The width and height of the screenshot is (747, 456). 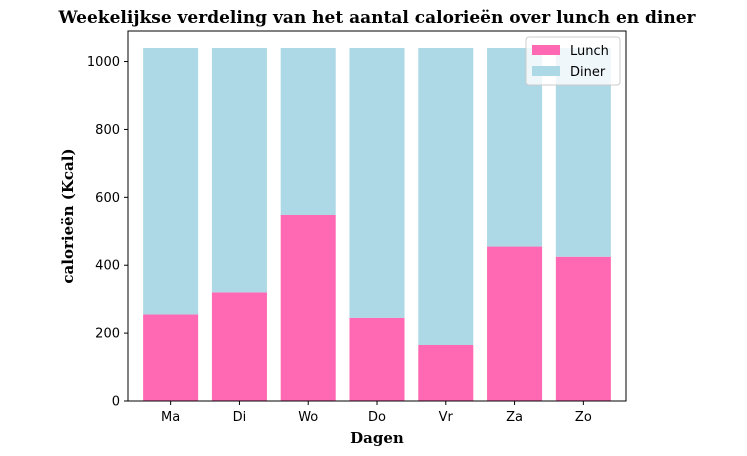 What do you see at coordinates (446, 372) in the screenshot?
I see `bar-lunch-vr` at bounding box center [446, 372].